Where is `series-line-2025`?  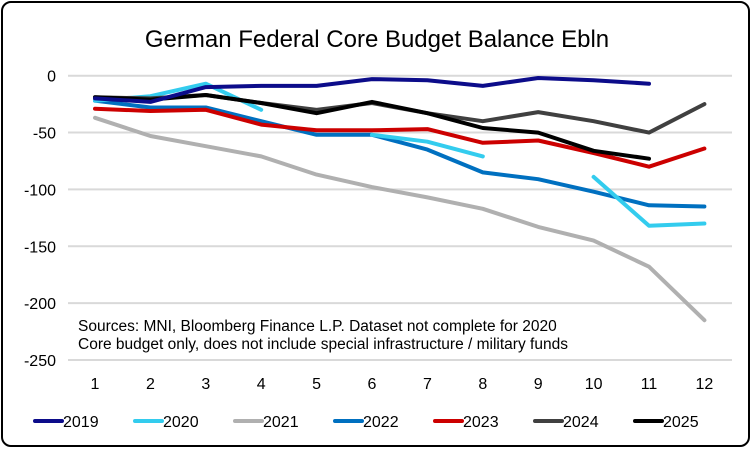 series-line-2025 is located at coordinates (372, 127).